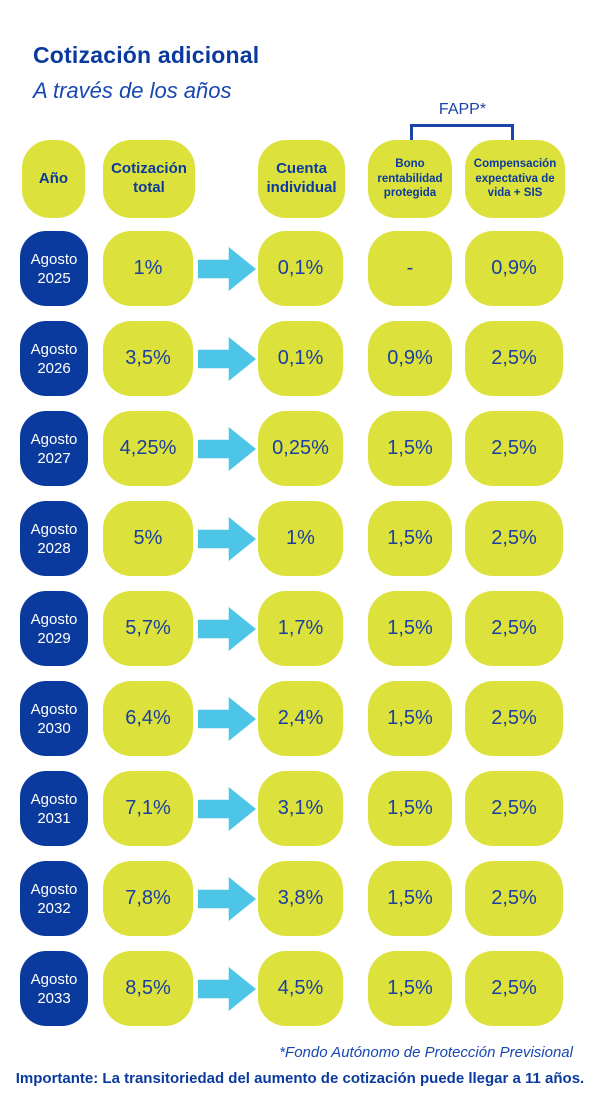 The image size is (600, 1100). What do you see at coordinates (462, 132) in the screenshot?
I see `fapp-bracket` at bounding box center [462, 132].